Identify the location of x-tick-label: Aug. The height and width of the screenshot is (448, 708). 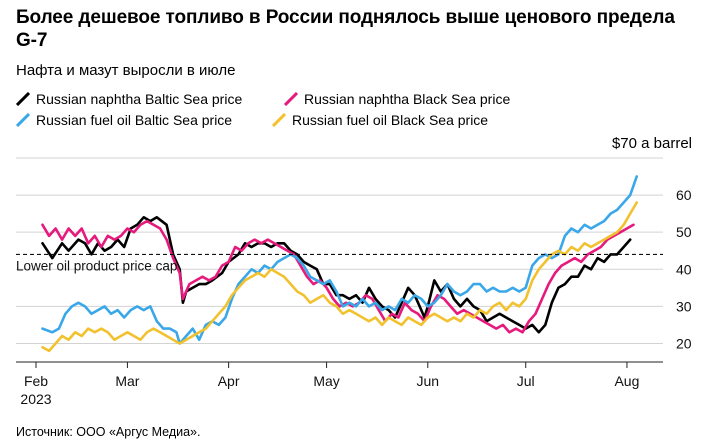
(626, 381).